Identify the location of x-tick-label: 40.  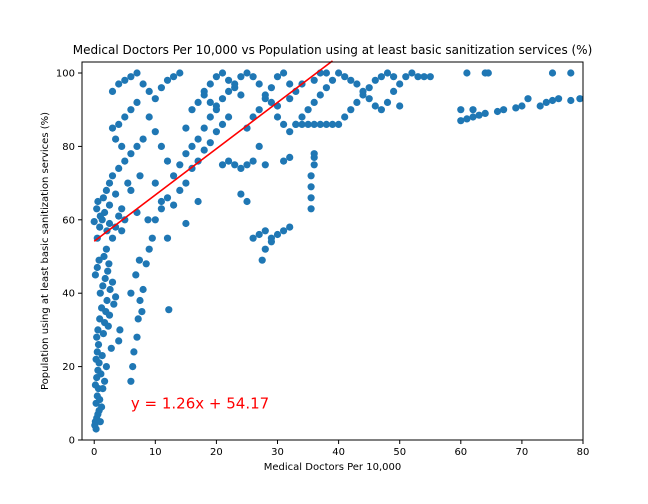
(338, 452).